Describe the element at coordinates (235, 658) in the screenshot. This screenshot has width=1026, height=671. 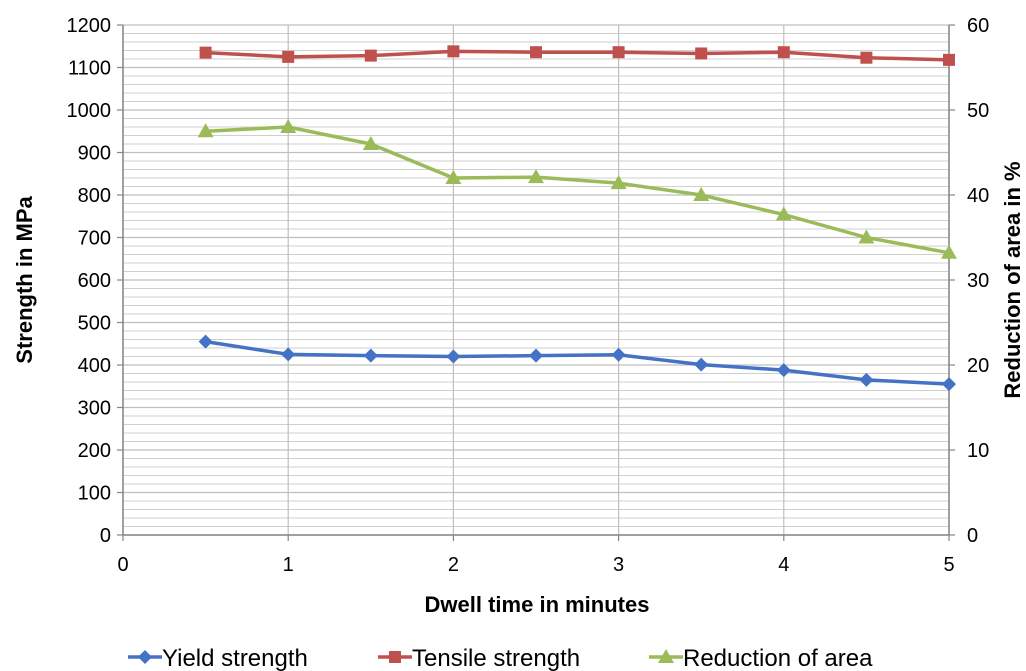
I see `legend-label: Yield strength` at that location.